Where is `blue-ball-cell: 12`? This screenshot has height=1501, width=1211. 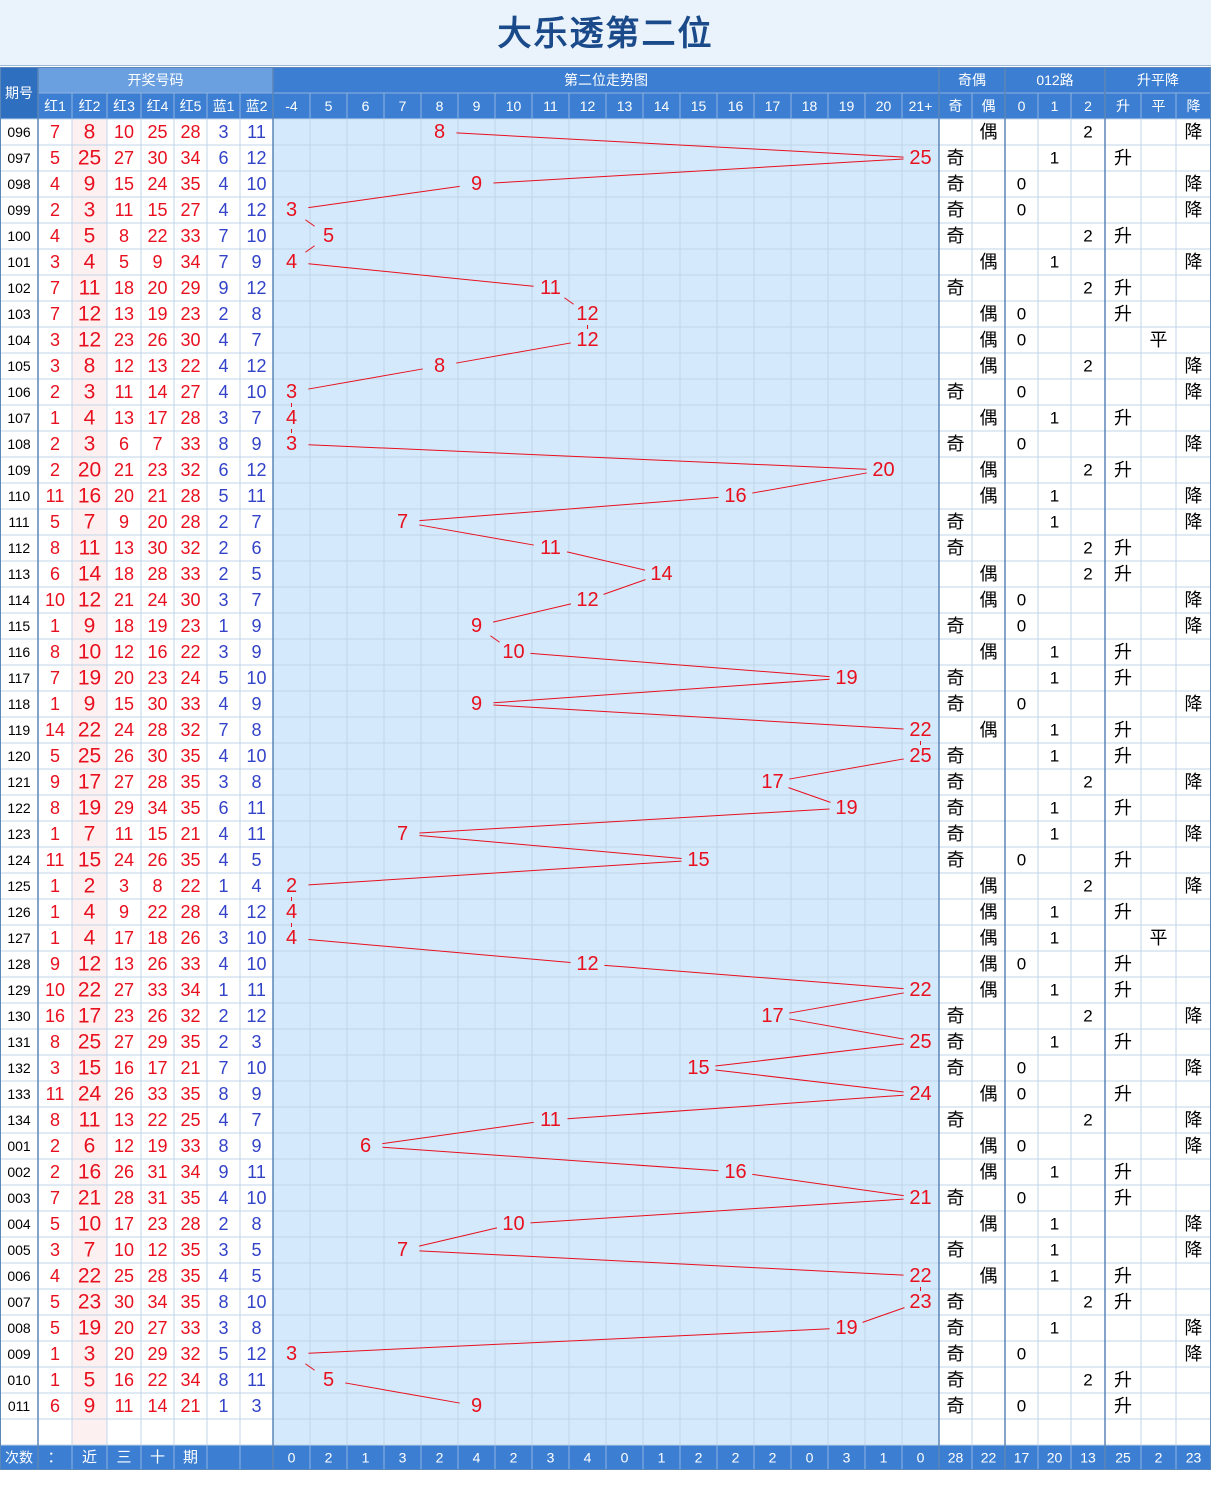
blue-ball-cell: 12 is located at coordinates (256, 366).